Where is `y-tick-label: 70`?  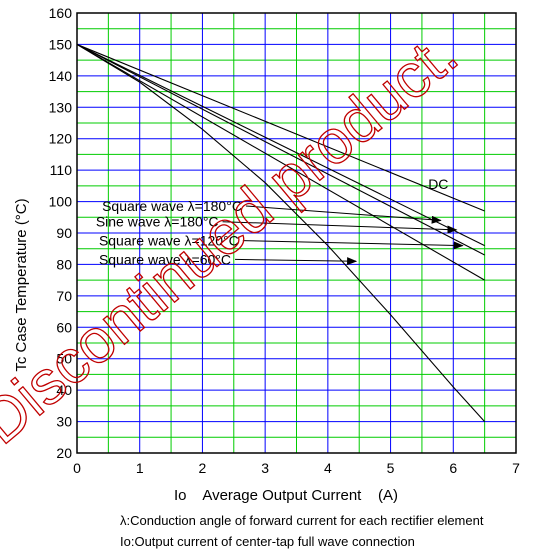
y-tick-label: 70 is located at coordinates (64, 296).